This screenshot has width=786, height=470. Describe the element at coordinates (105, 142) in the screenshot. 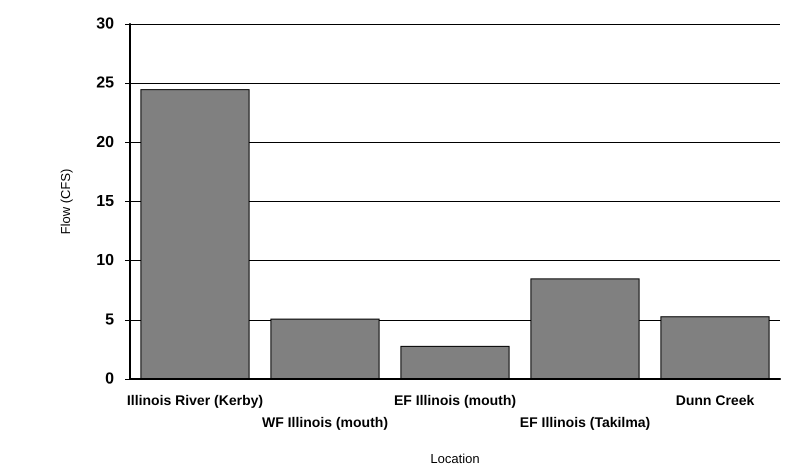

I see `y-tick-label: 20` at that location.